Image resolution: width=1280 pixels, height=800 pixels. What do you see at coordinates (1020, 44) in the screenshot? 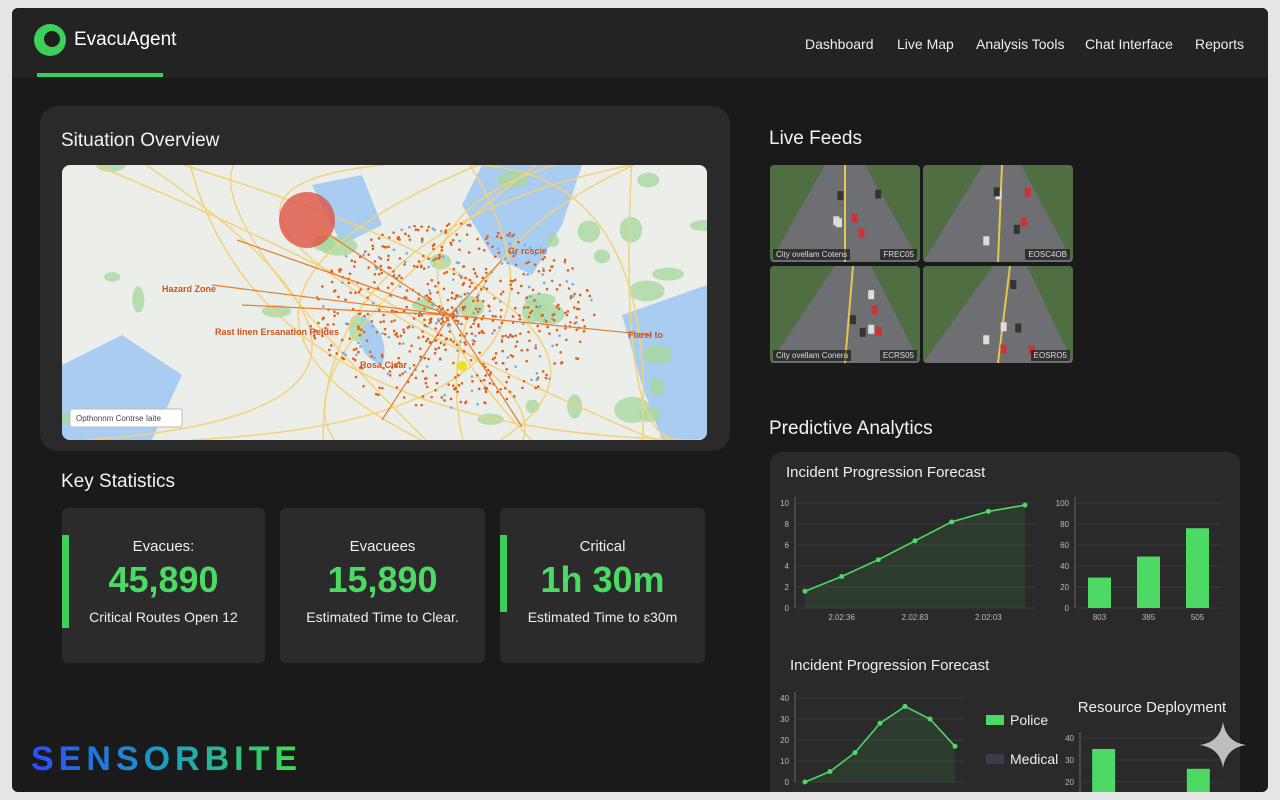
I see `nav-link: Analysis Tools` at bounding box center [1020, 44].